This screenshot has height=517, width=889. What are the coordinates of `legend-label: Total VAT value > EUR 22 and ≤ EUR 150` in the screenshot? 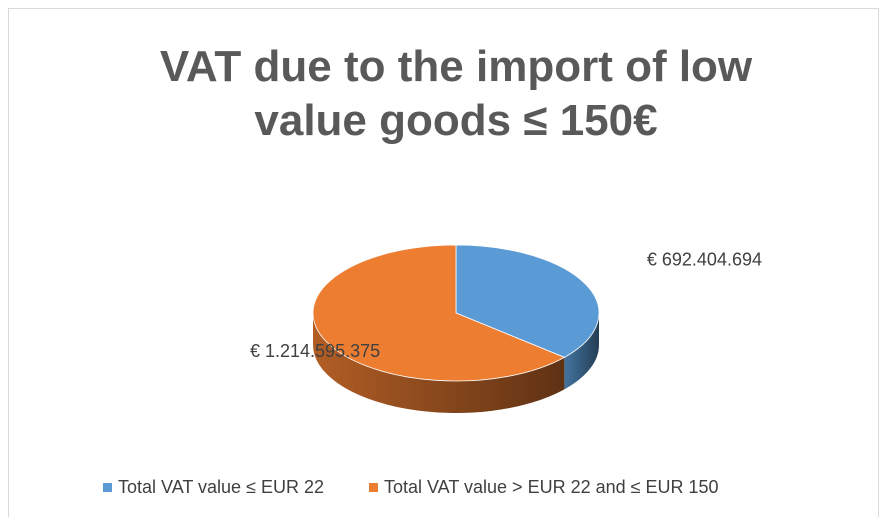 It's located at (551, 487).